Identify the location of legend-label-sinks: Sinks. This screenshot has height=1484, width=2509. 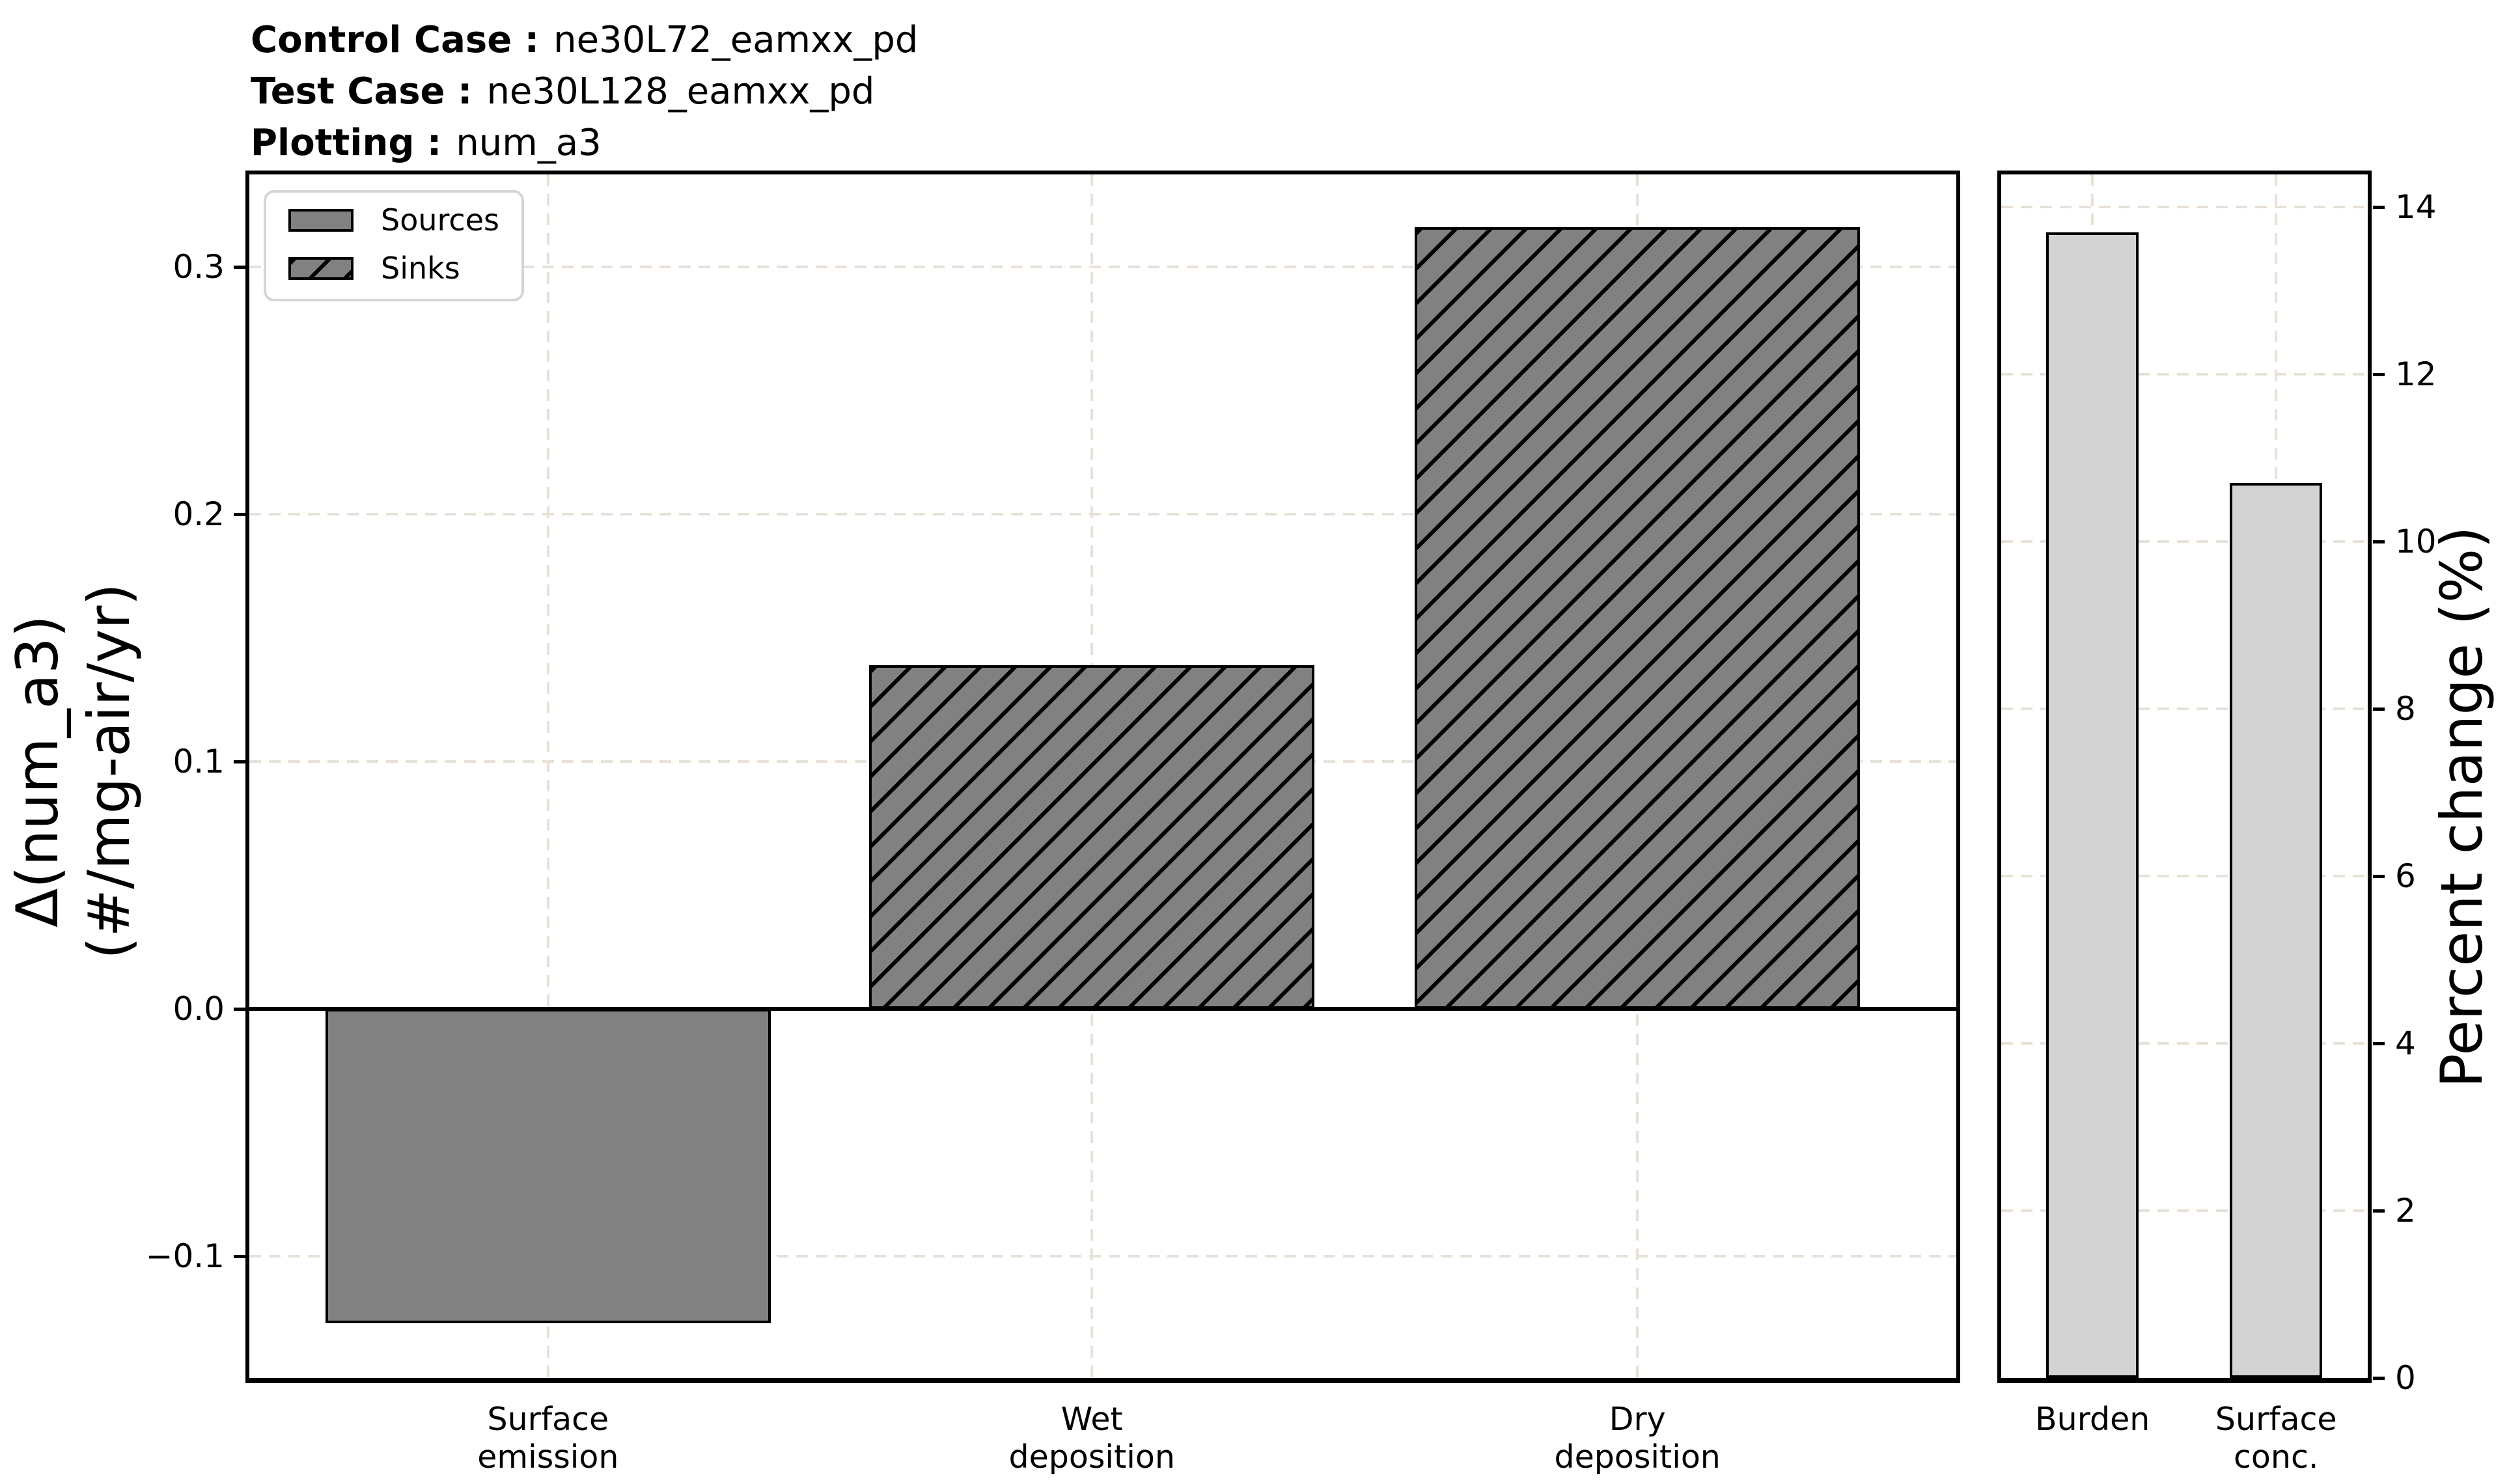
(420, 268).